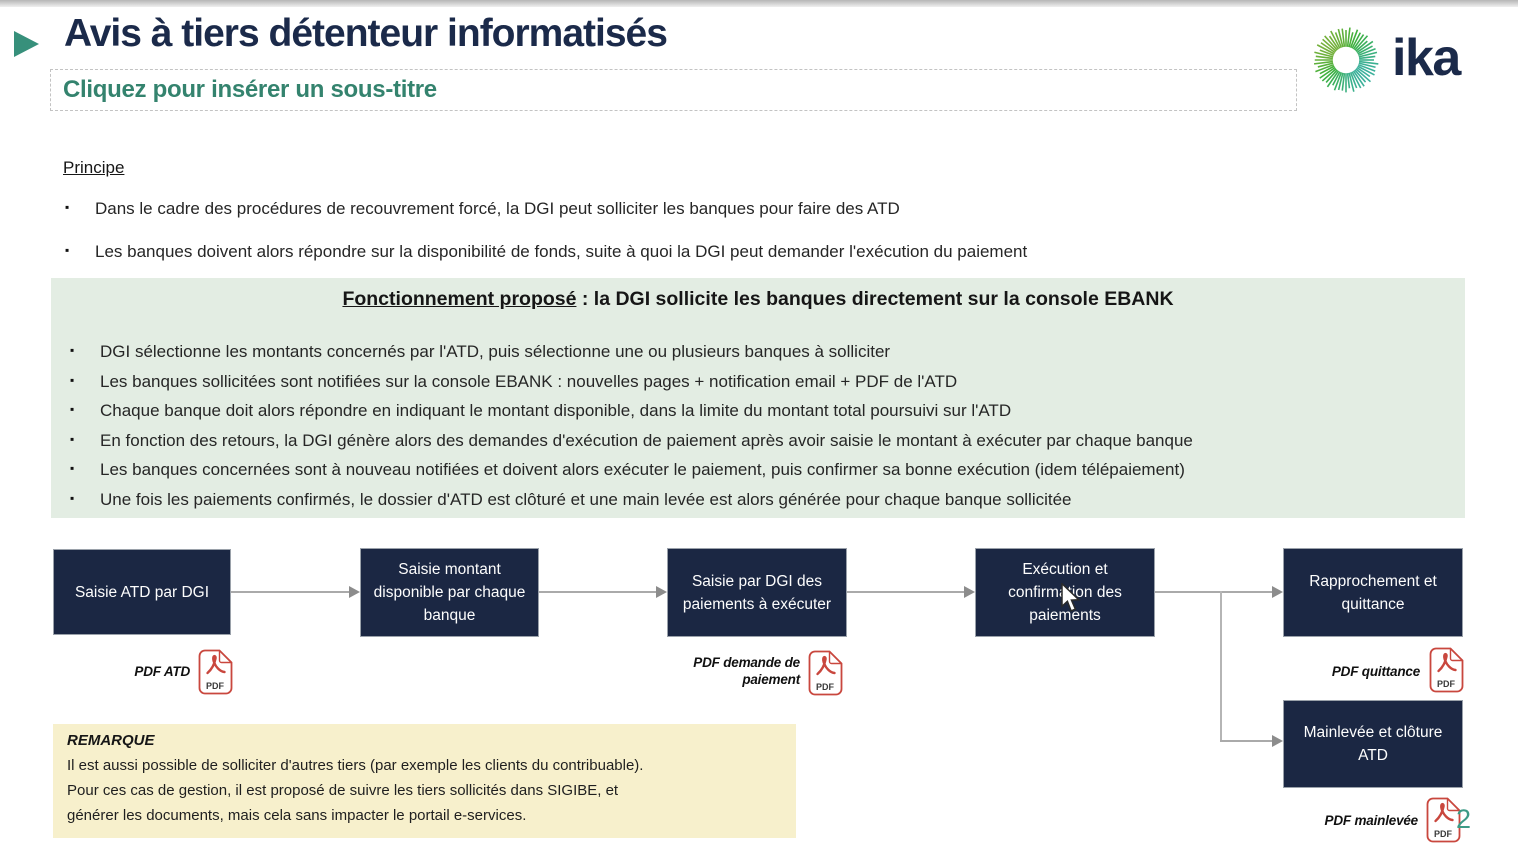 This screenshot has width=1518, height=852. What do you see at coordinates (162, 671) in the screenshot?
I see `pdf-atd-label: PDF ATD` at bounding box center [162, 671].